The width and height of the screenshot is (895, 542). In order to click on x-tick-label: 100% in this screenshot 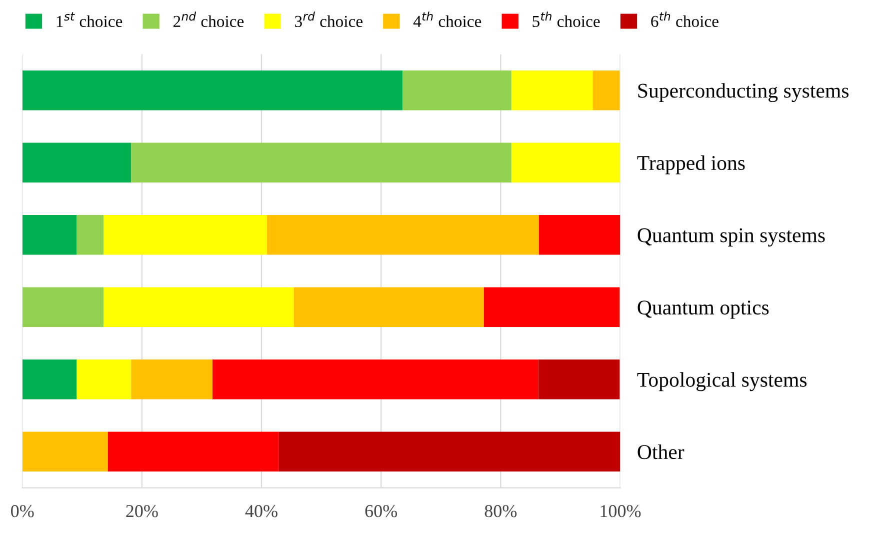, I will do `click(620, 511)`.